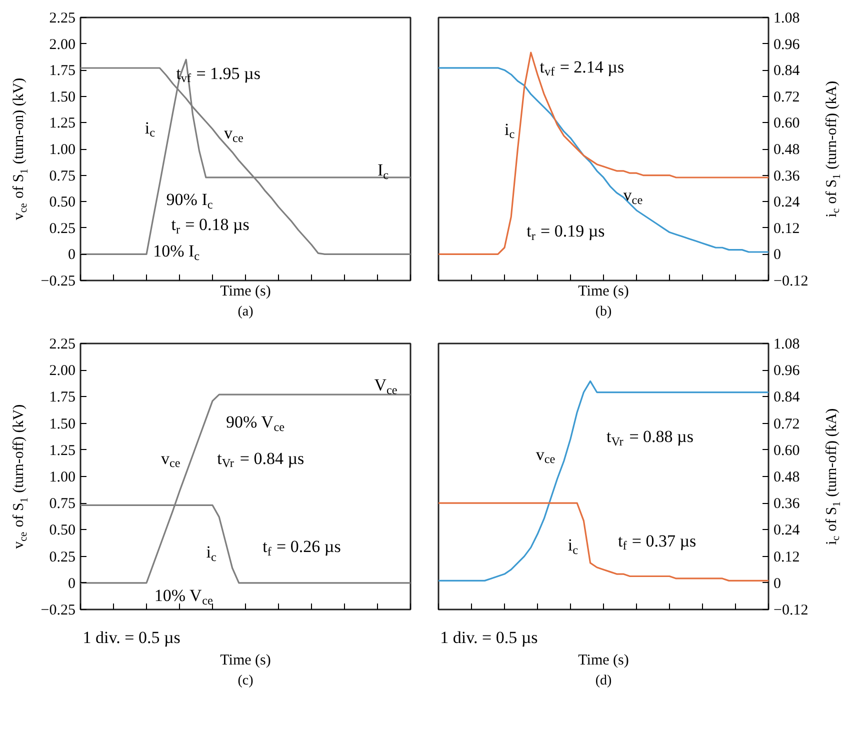 The width and height of the screenshot is (849, 749). What do you see at coordinates (246, 312) in the screenshot?
I see `text: (a)` at bounding box center [246, 312].